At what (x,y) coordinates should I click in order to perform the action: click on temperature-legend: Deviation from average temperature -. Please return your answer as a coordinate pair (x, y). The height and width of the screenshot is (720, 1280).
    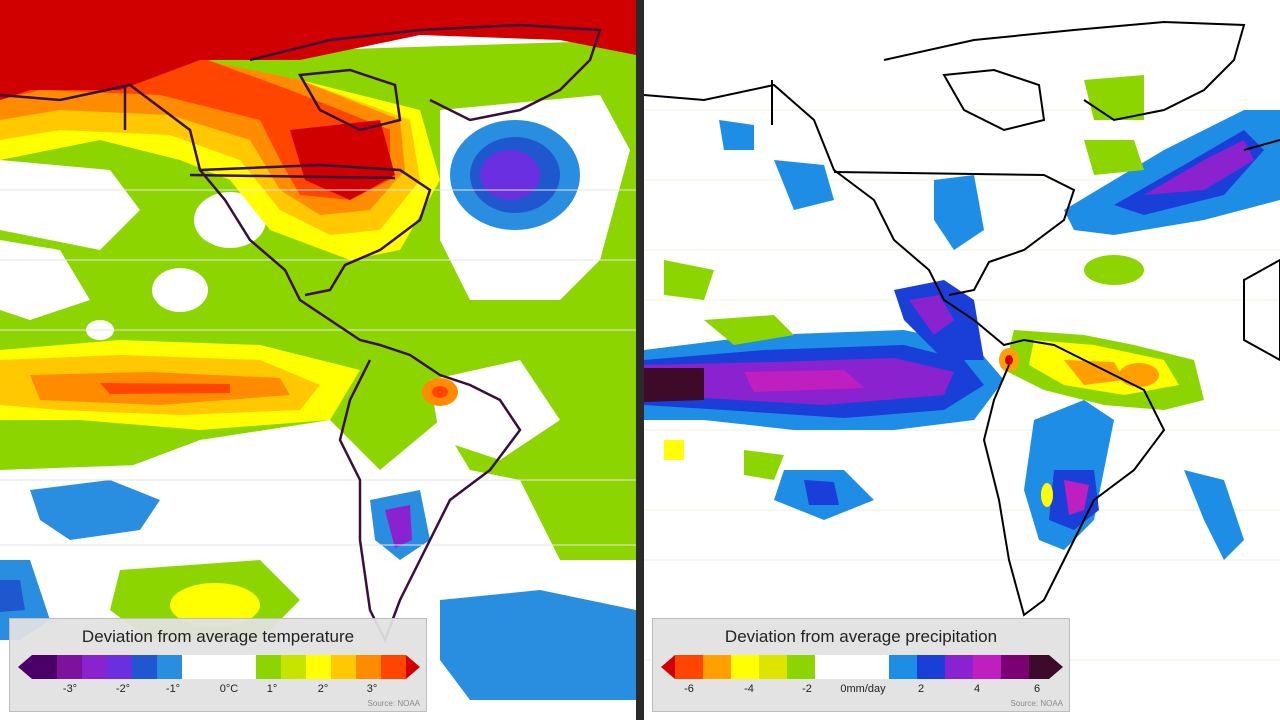
    Looking at the image, I should click on (218, 665).